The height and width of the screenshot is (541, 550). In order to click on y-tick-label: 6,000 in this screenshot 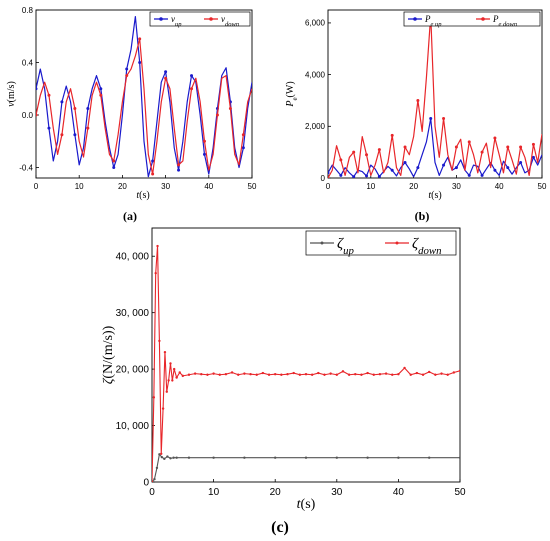, I will do `click(315, 23)`.